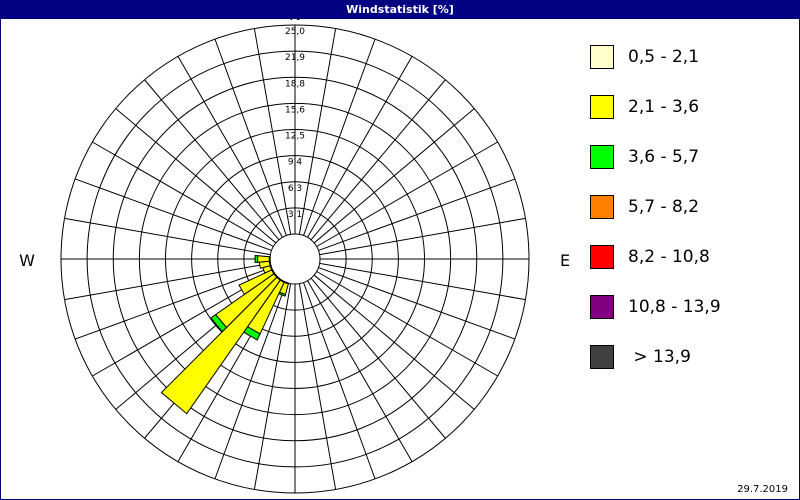 This screenshot has height=500, width=800. I want to click on legend-item: 10,8 - 13,9, so click(690, 308).